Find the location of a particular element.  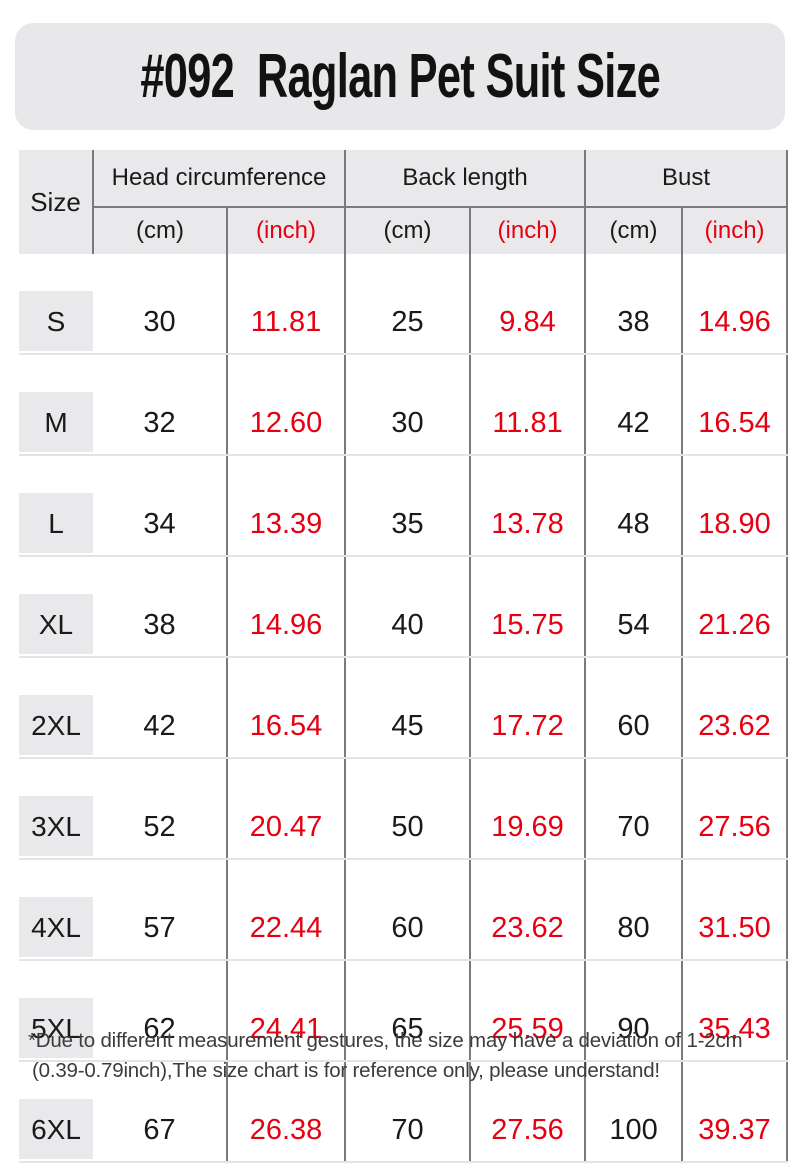

header-group-bust: Bust is located at coordinates (686, 179).